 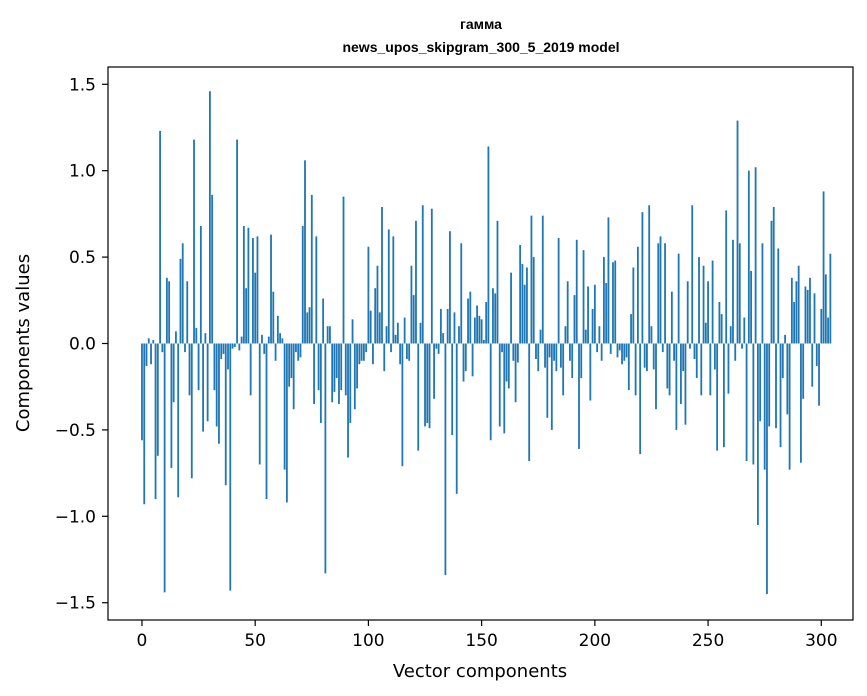 What do you see at coordinates (75, 604) in the screenshot?
I see `y-tick-label: −1.5` at bounding box center [75, 604].